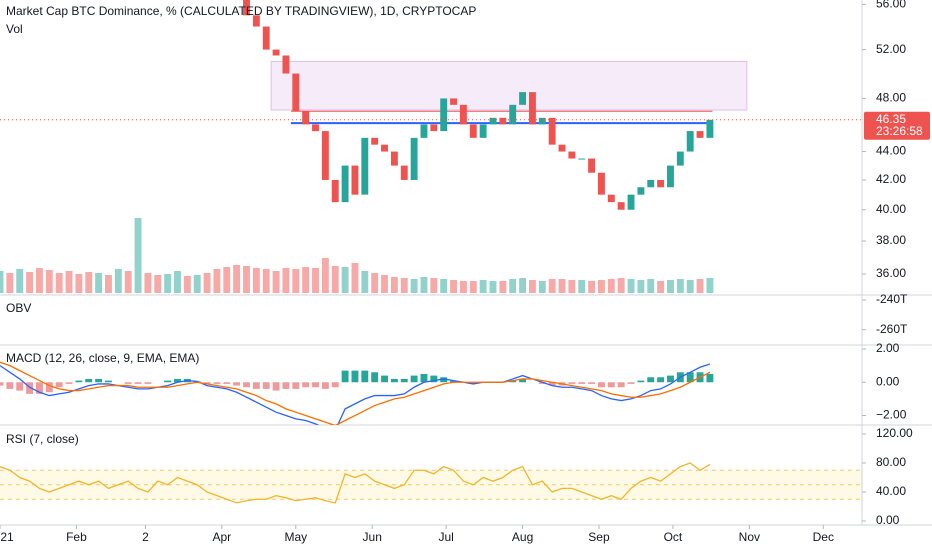 Image resolution: width=932 pixels, height=550 pixels. I want to click on y-tick-label: -260T, so click(892, 329).